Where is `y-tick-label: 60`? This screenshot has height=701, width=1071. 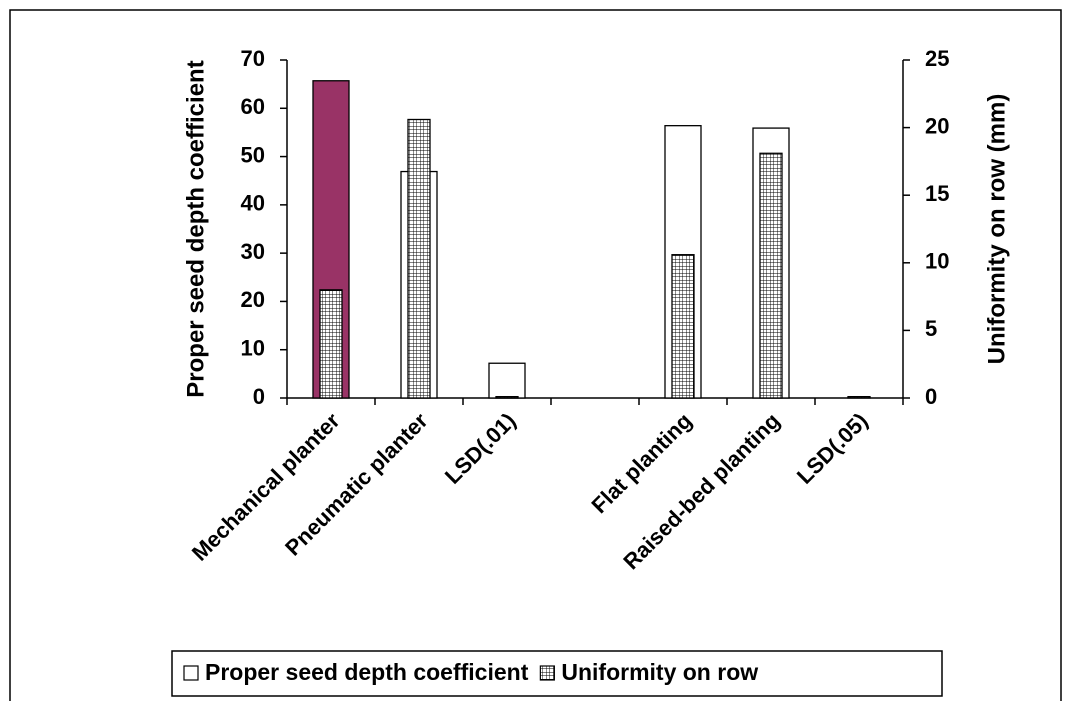 y-tick-label: 60 is located at coordinates (253, 106).